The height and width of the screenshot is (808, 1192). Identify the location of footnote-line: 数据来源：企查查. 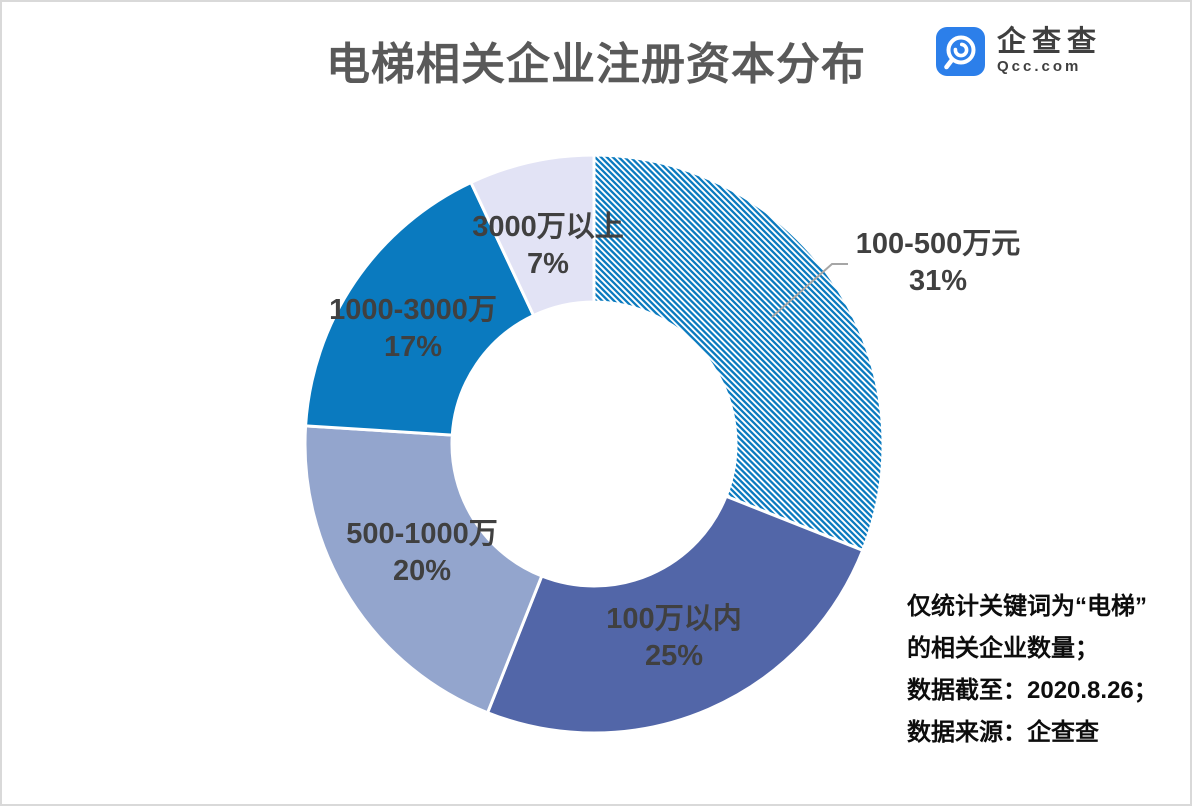
(1003, 732).